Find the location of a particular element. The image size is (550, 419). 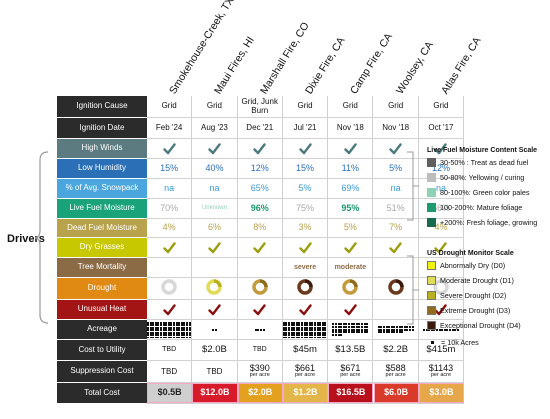

row-label-cost-utility: Cost to Utility is located at coordinates (102, 350).